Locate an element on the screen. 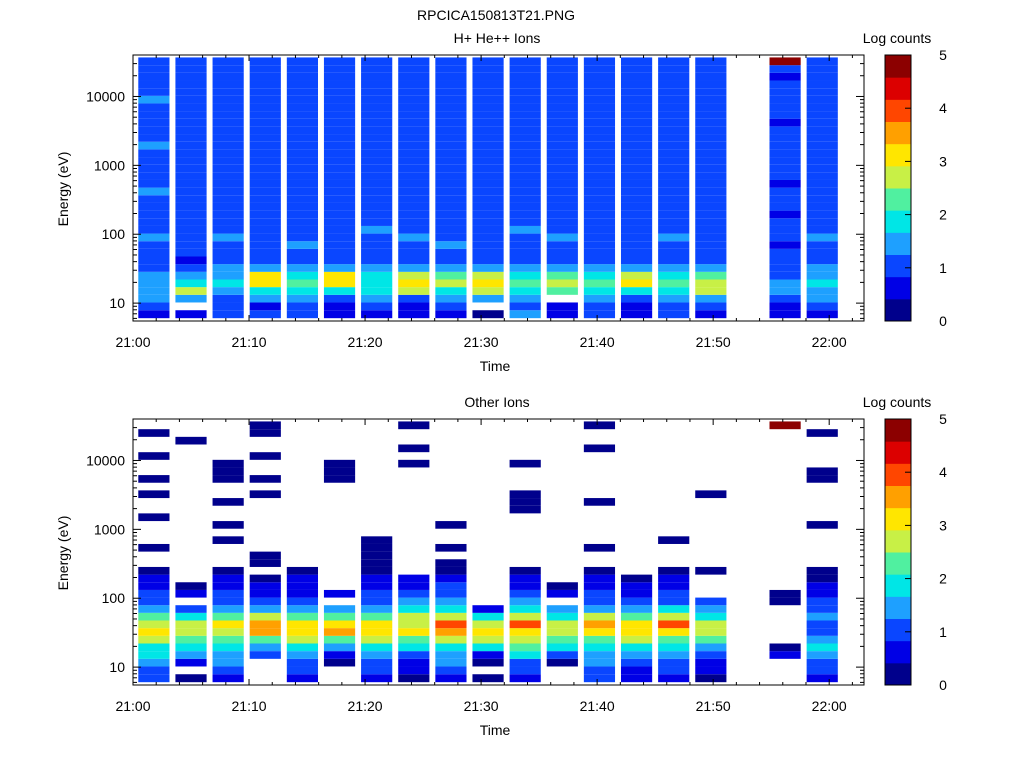 The height and width of the screenshot is (768, 1024). y-tick-label: 10 is located at coordinates (117, 667).